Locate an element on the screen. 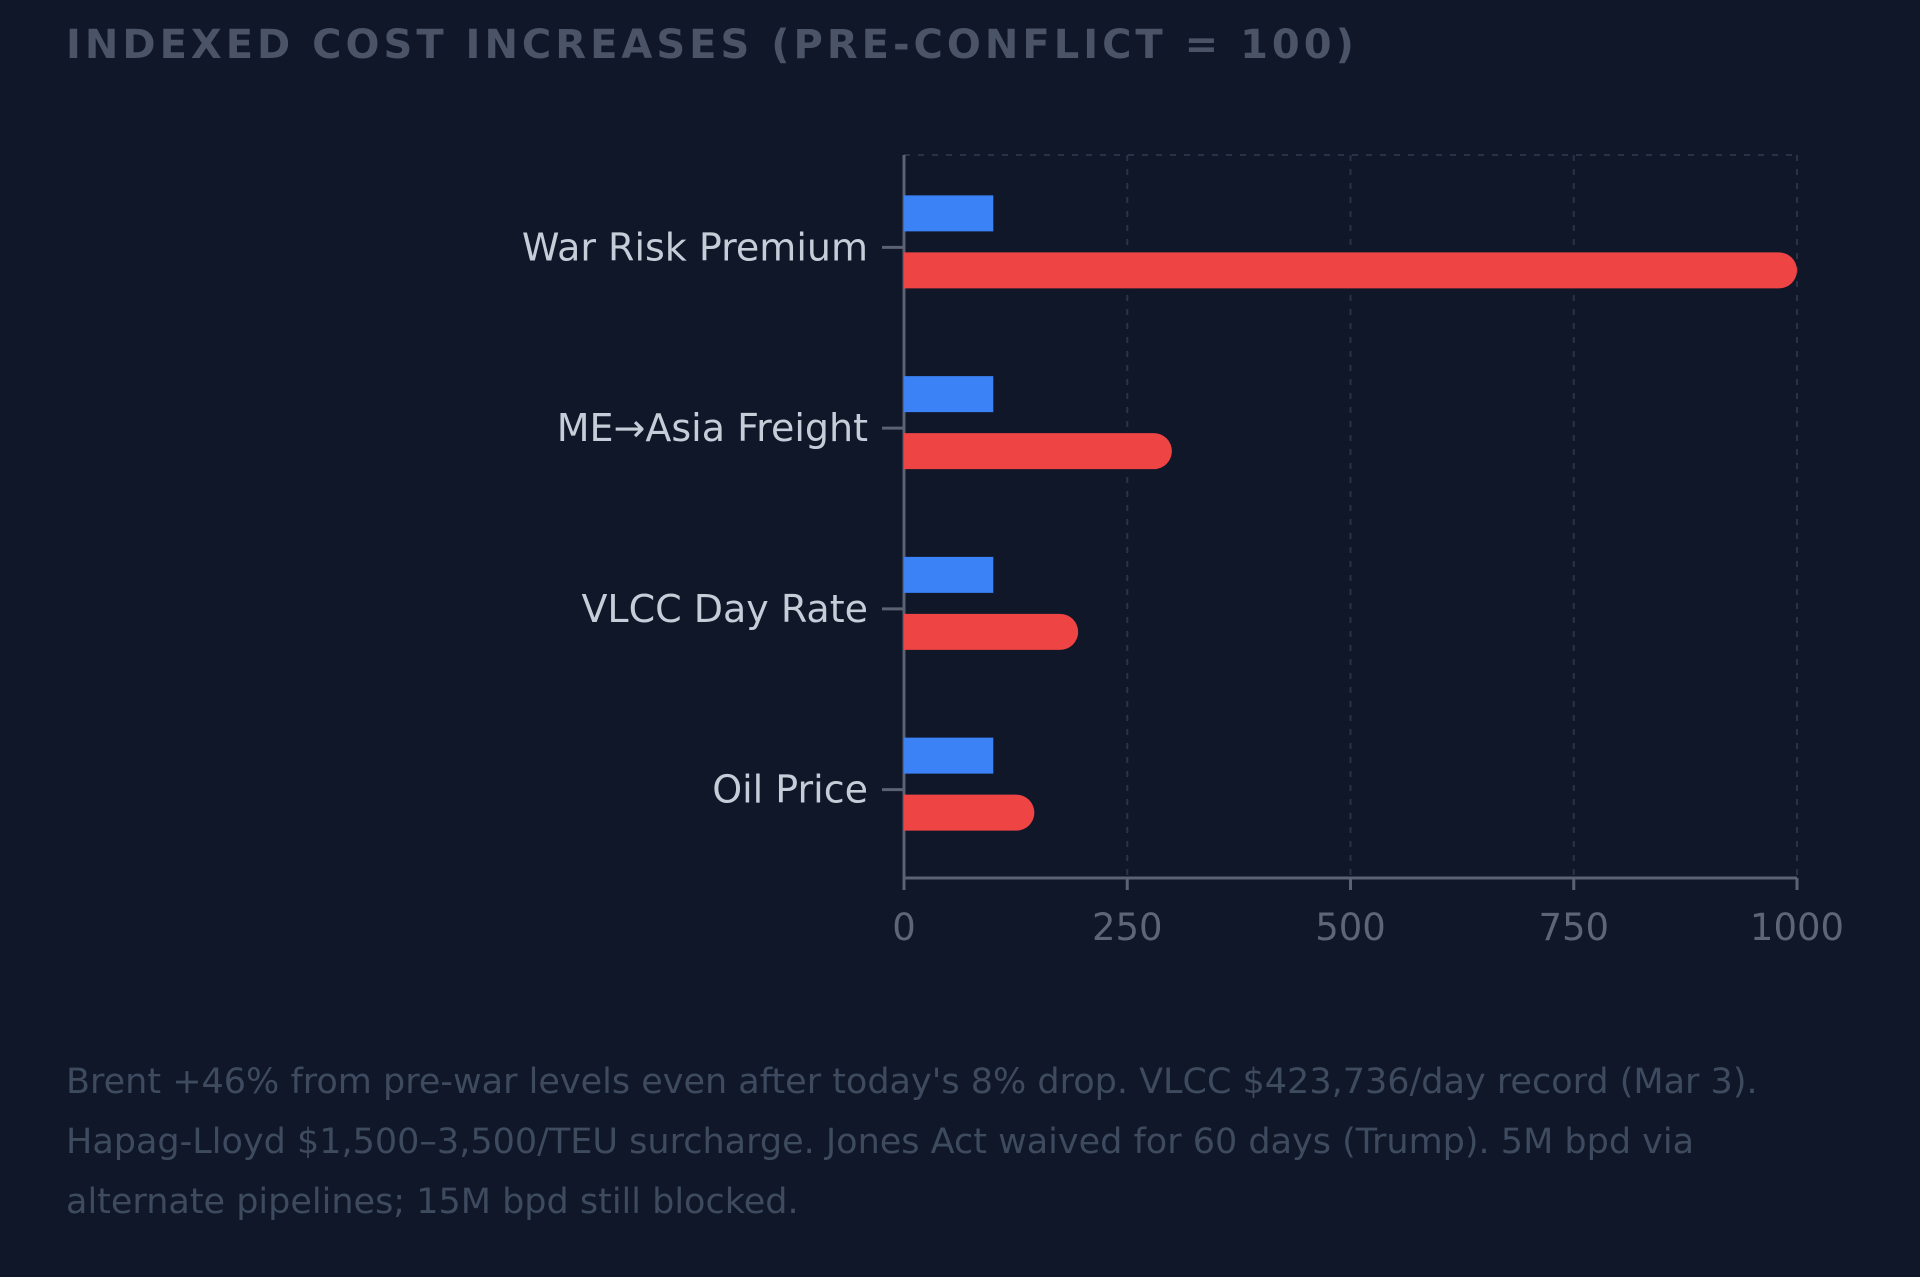  x-tick-label: 750 is located at coordinates (1573, 927).